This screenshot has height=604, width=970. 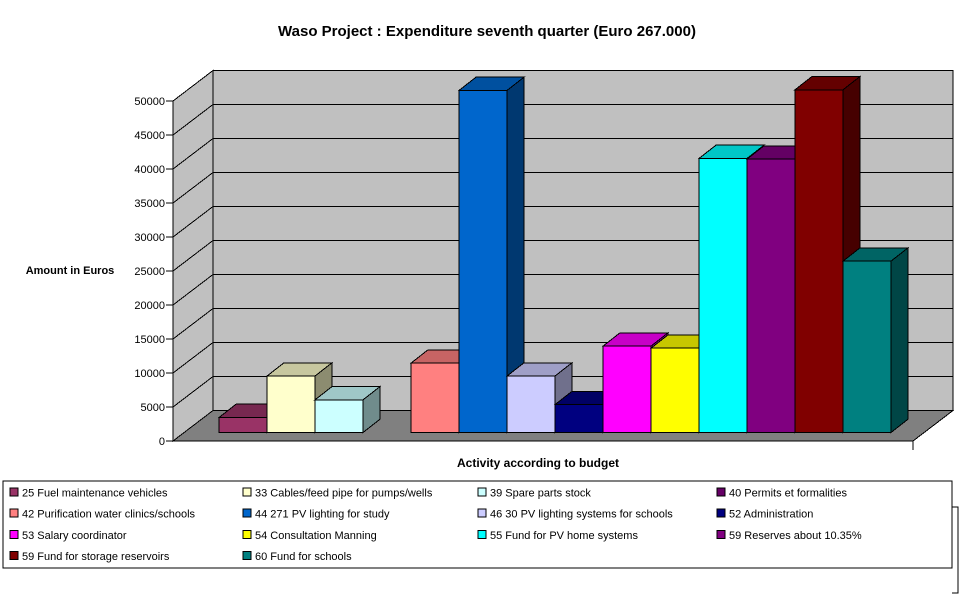 I want to click on legend-label: 40 Permits et formalities, so click(x=788, y=494).